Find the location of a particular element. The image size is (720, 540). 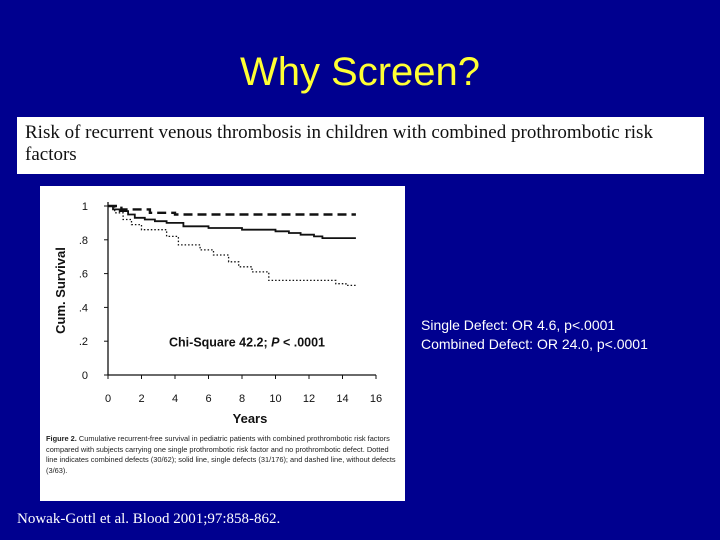

y-tick-label: .2 is located at coordinates (83, 342).